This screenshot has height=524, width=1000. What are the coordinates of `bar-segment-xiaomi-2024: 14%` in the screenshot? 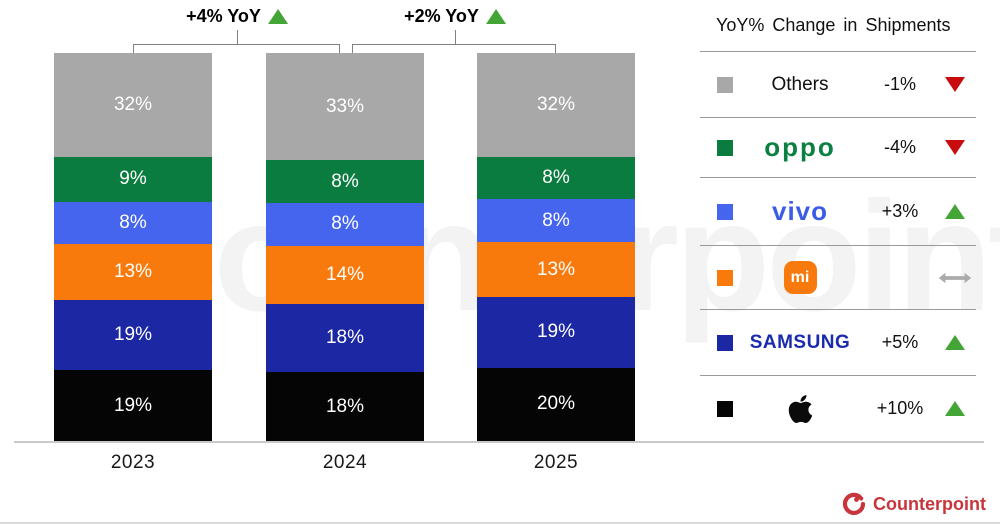 It's located at (345, 274).